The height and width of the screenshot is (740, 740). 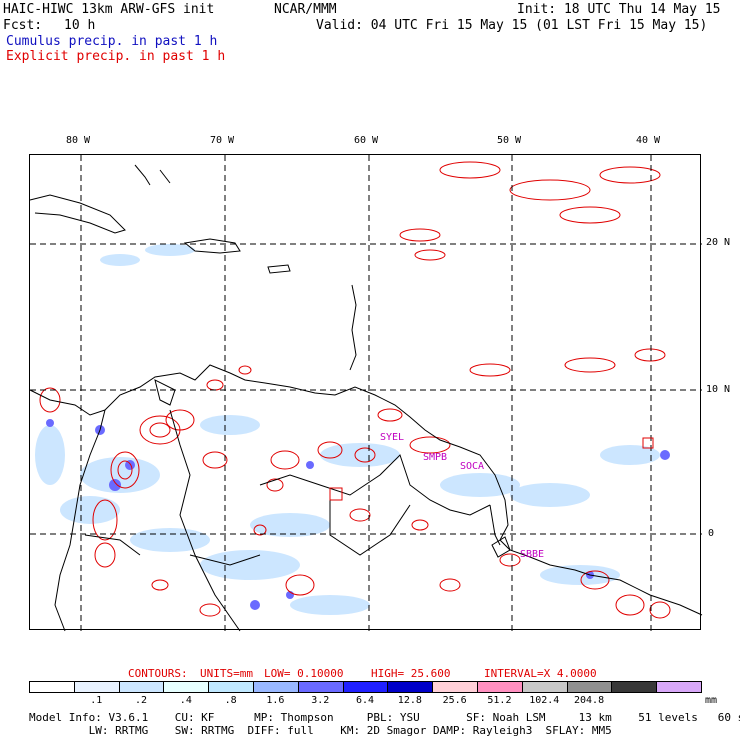 I want to click on org-label: NCAR/MMM, so click(x=305, y=9).